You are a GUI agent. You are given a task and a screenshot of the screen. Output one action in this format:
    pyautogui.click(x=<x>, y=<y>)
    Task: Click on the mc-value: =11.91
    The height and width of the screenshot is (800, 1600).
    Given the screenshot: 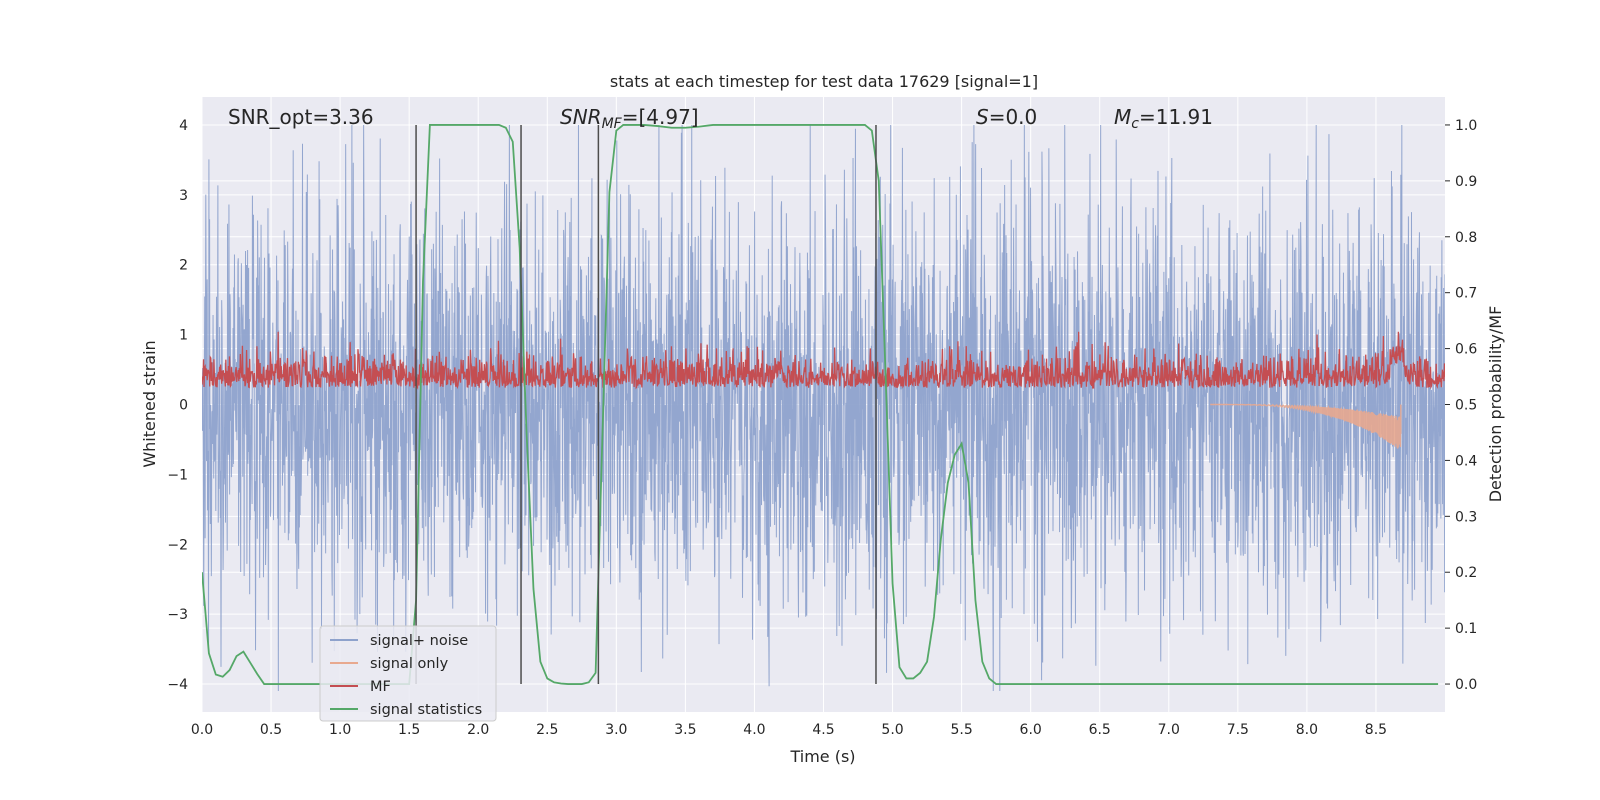 What is the action you would take?
    pyautogui.click(x=1176, y=117)
    